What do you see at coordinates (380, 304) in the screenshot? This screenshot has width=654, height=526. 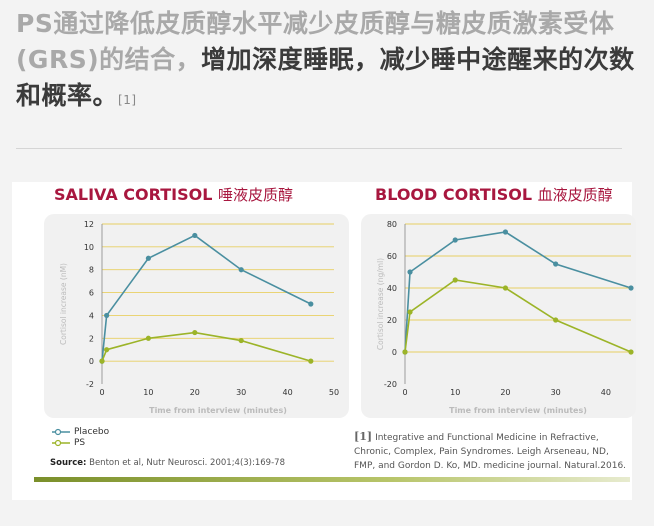 I see `blood-y-axis-title: Cortisol increase (ng/ml)` at bounding box center [380, 304].